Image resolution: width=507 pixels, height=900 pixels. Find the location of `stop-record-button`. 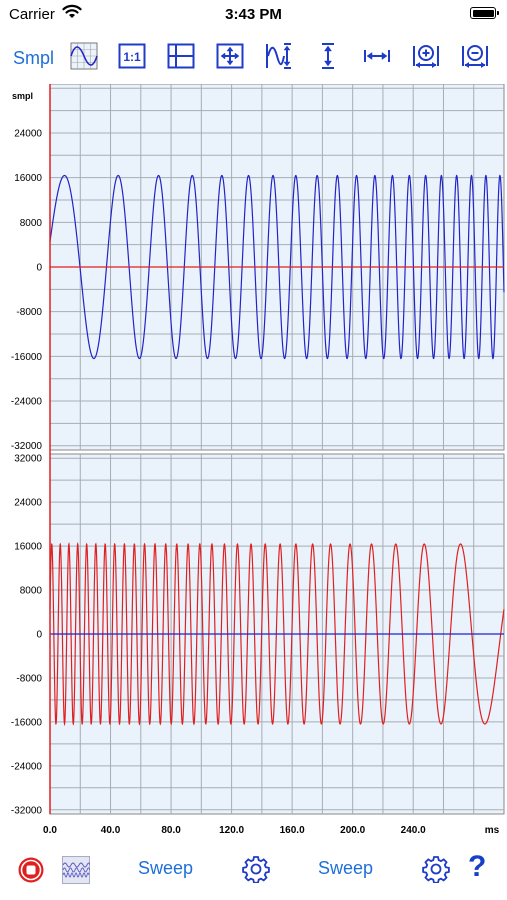

stop-record-button is located at coordinates (31, 870).